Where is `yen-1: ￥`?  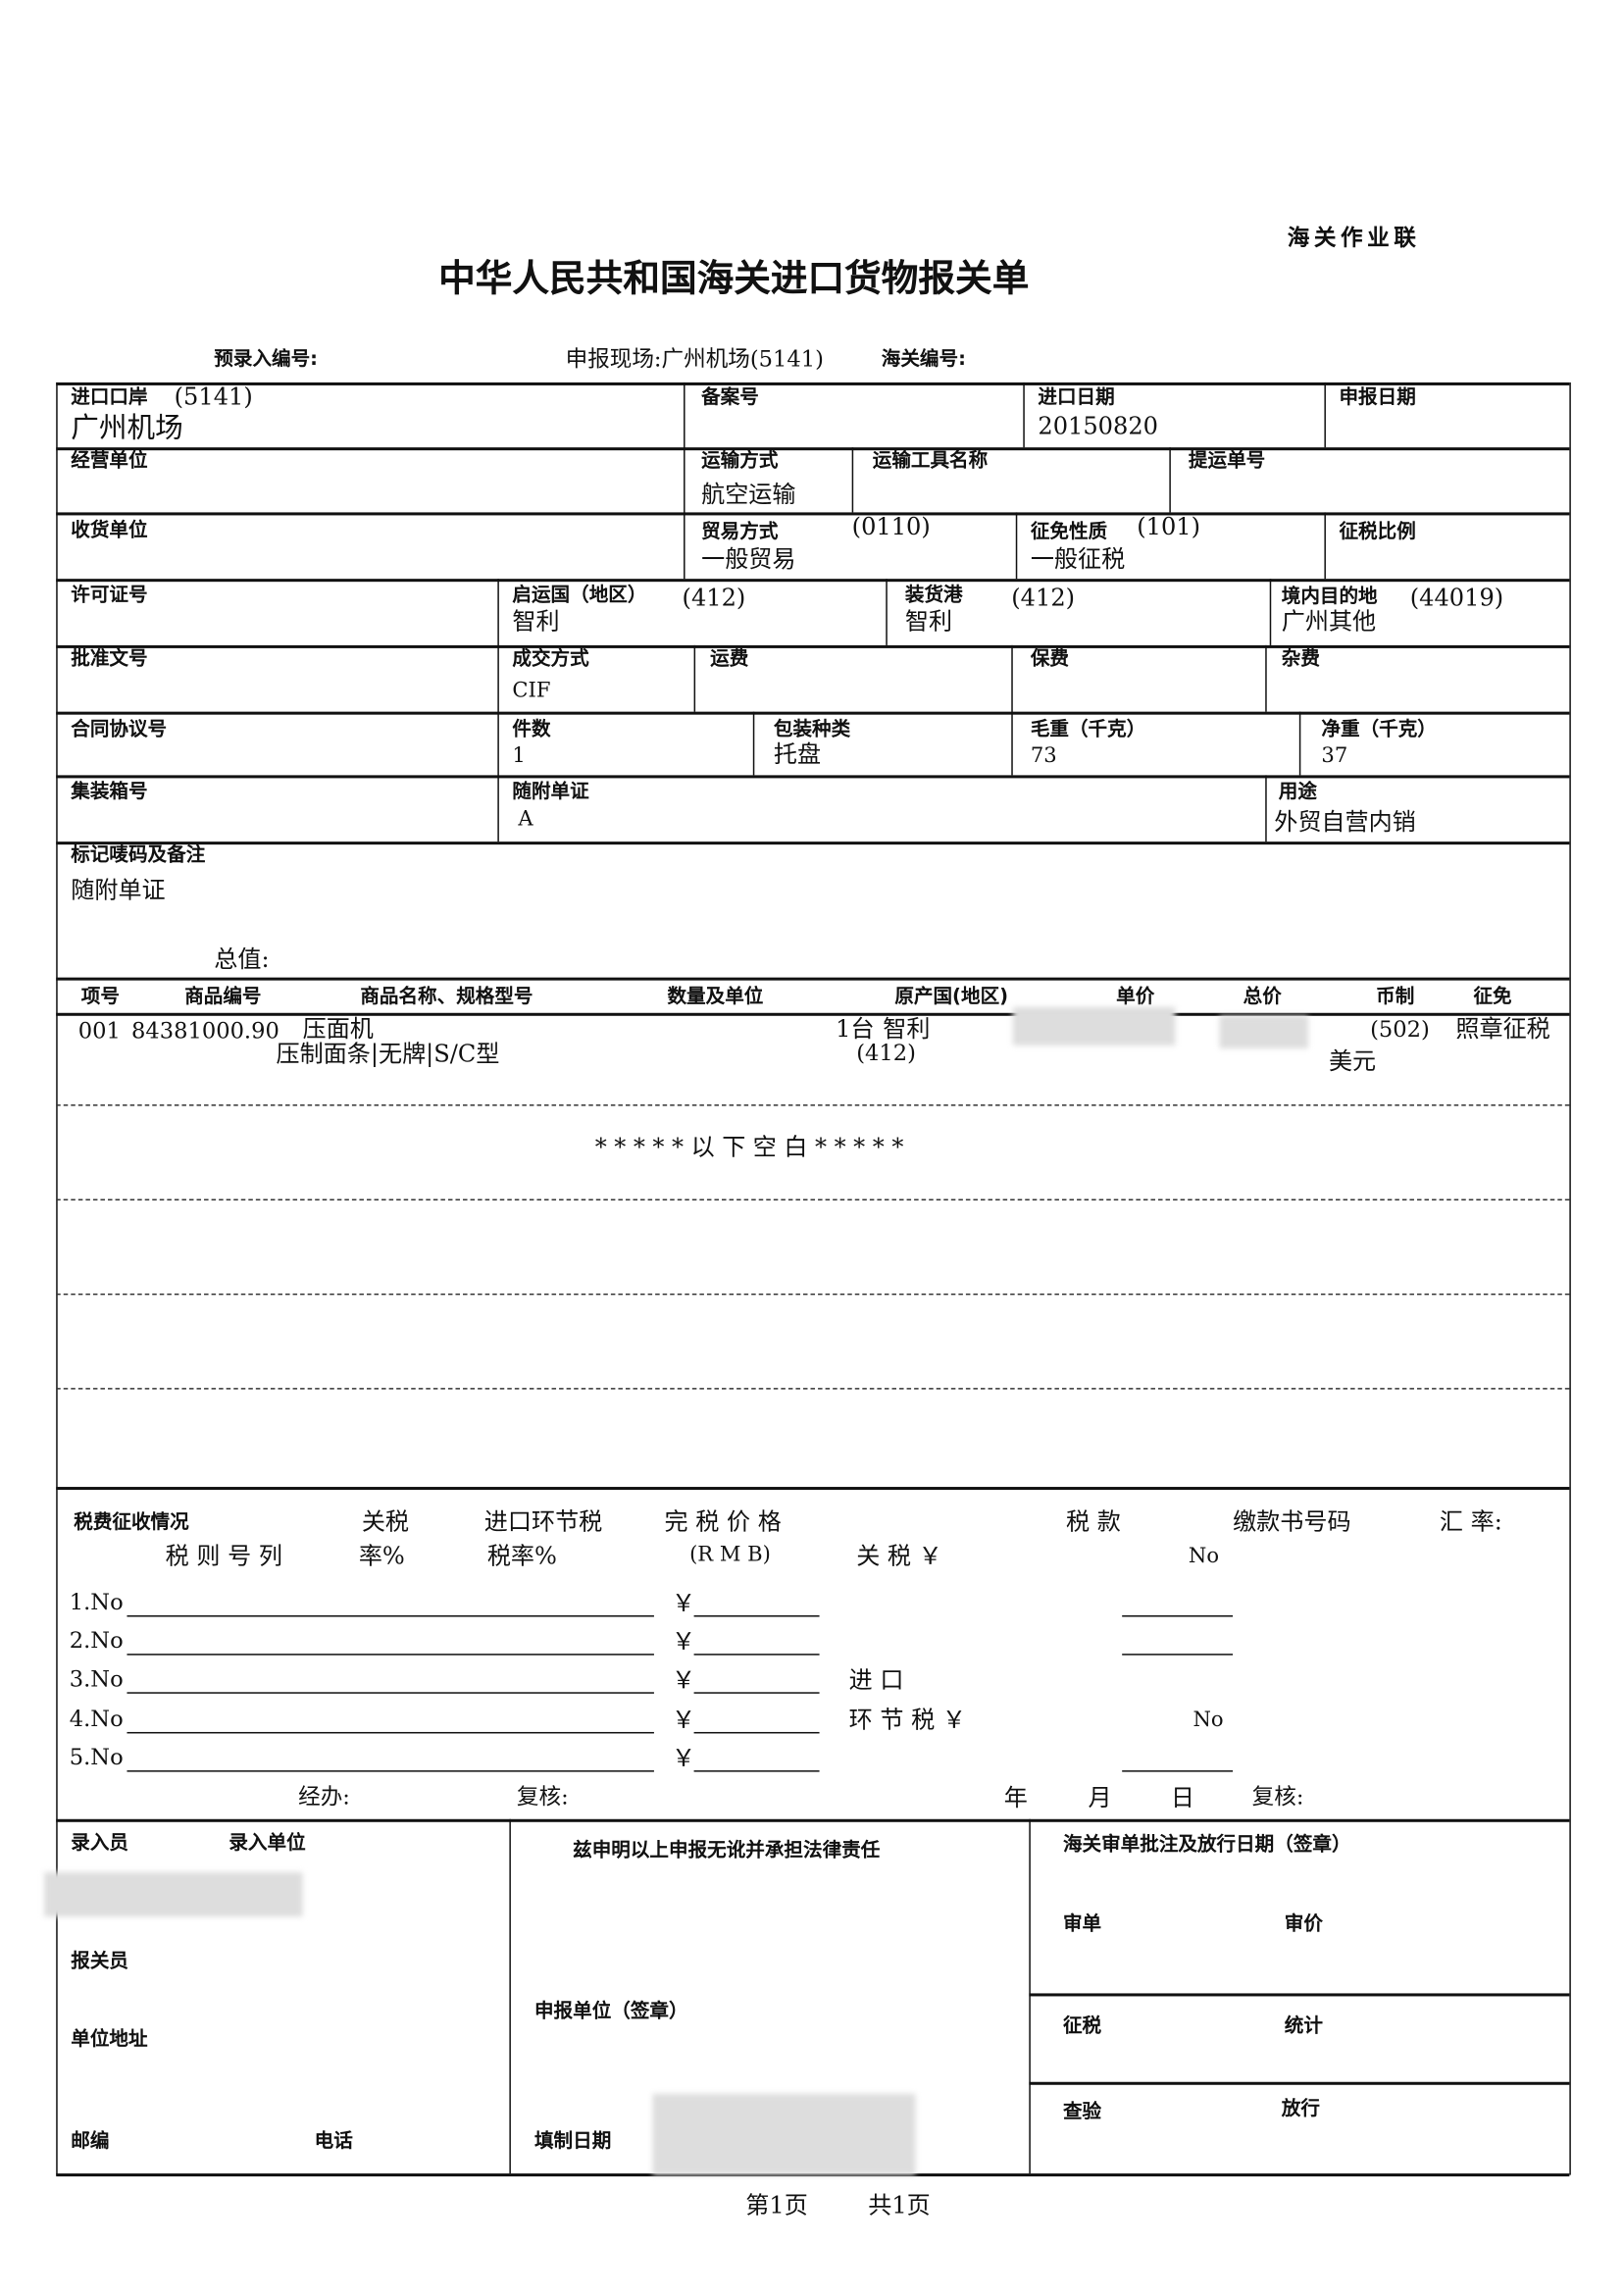
yen-1: ￥ is located at coordinates (684, 1602).